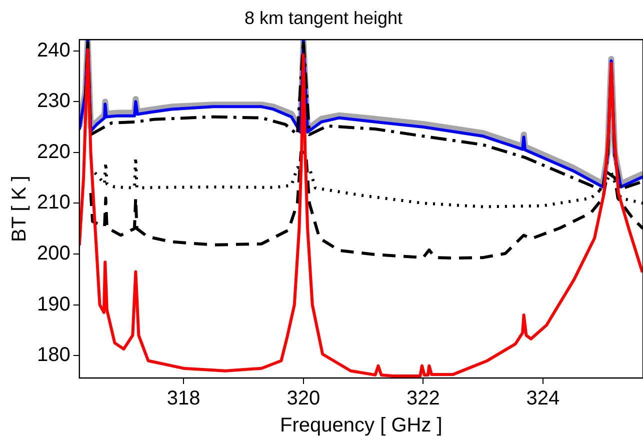 The height and width of the screenshot is (444, 643). I want to click on chart-title: 8 km tangent height, so click(323, 18).